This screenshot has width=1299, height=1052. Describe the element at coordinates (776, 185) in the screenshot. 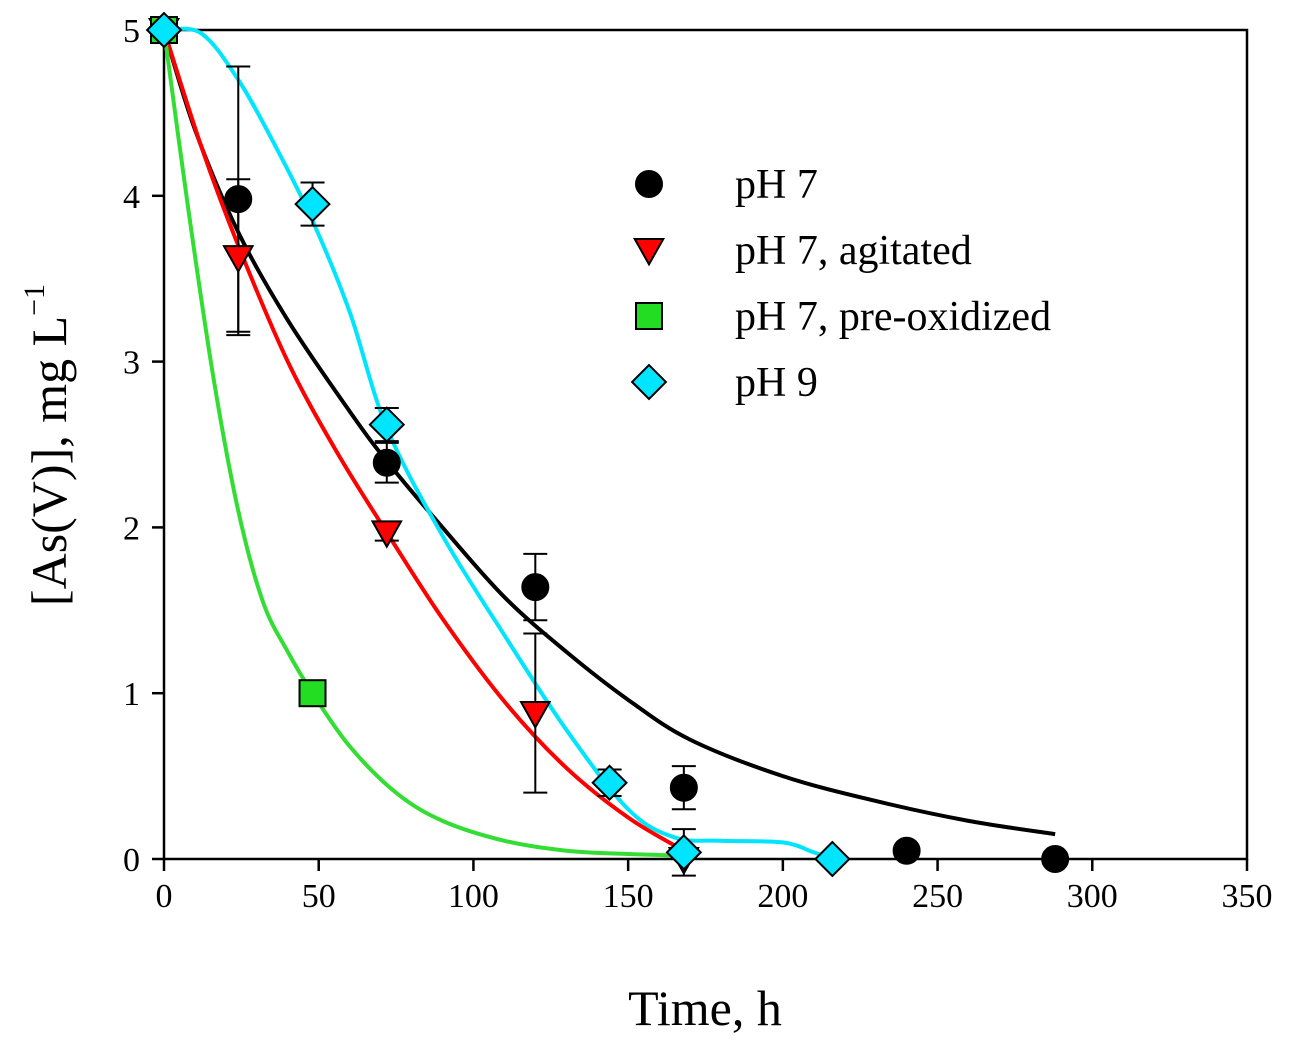

I see `legend-label: pH 7` at that location.